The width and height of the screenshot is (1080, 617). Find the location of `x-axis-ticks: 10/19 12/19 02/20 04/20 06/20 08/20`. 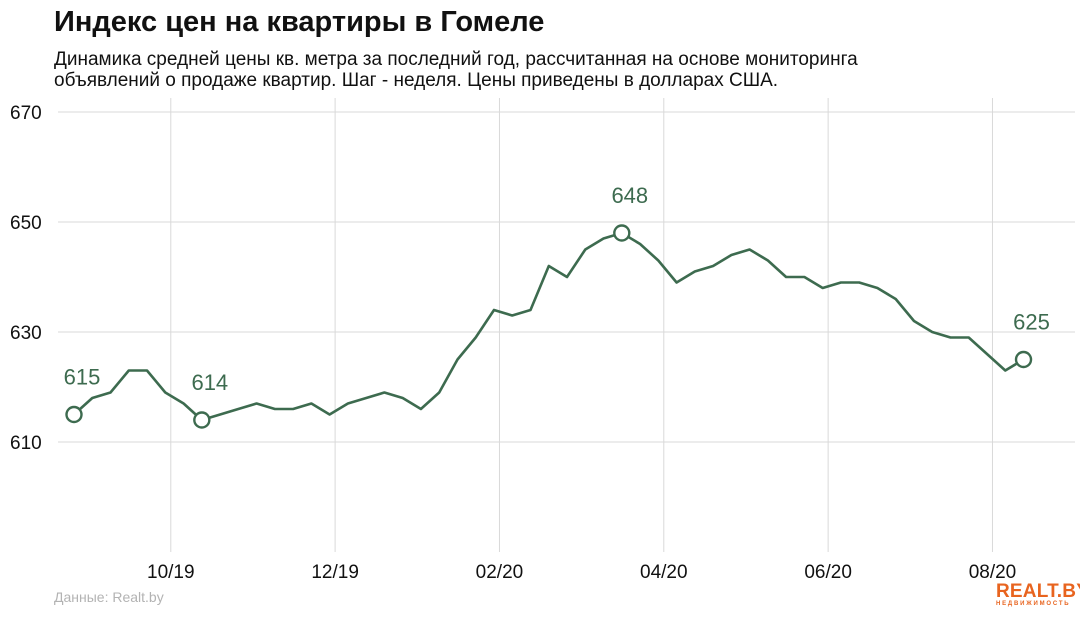

x-axis-ticks: 10/19 12/19 02/20 04/20 06/20 08/20 is located at coordinates (581, 572).